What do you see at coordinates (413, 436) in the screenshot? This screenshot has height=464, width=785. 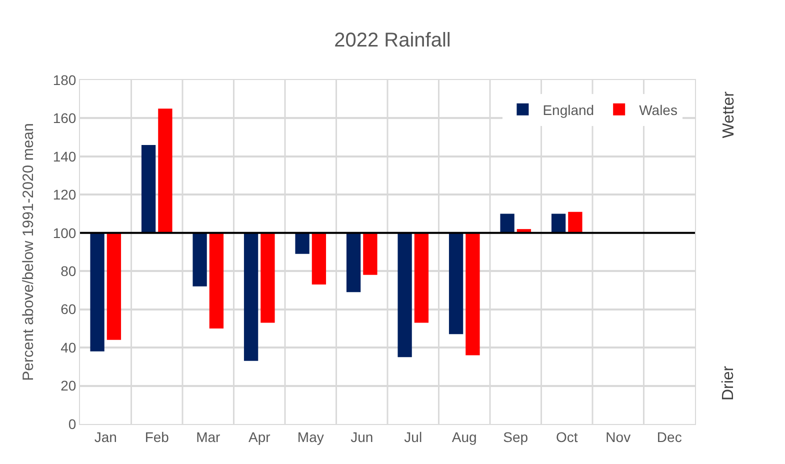 I see `x-tick-label: Jul` at bounding box center [413, 436].